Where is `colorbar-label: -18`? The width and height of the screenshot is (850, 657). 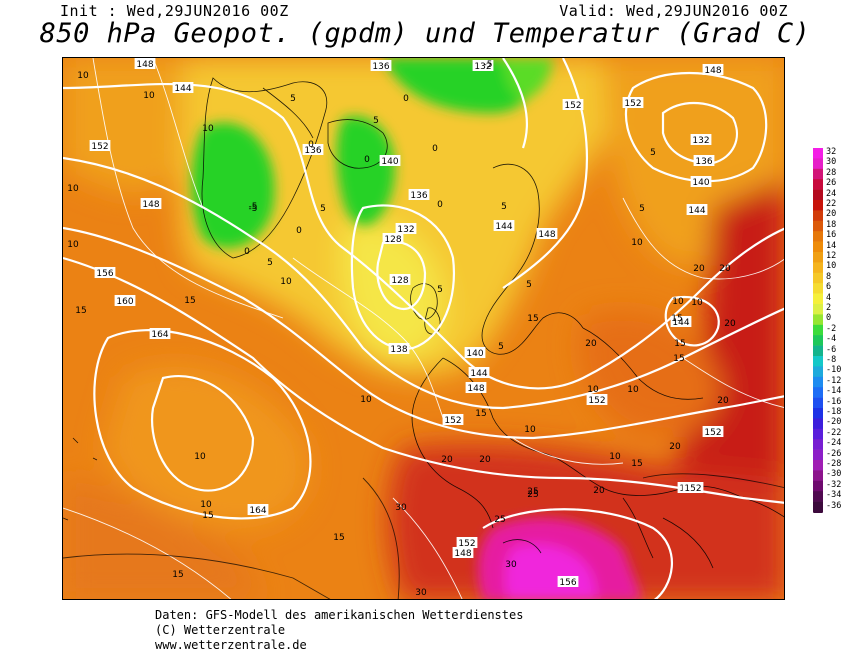
colorbar-label: -18 is located at coordinates (834, 412).